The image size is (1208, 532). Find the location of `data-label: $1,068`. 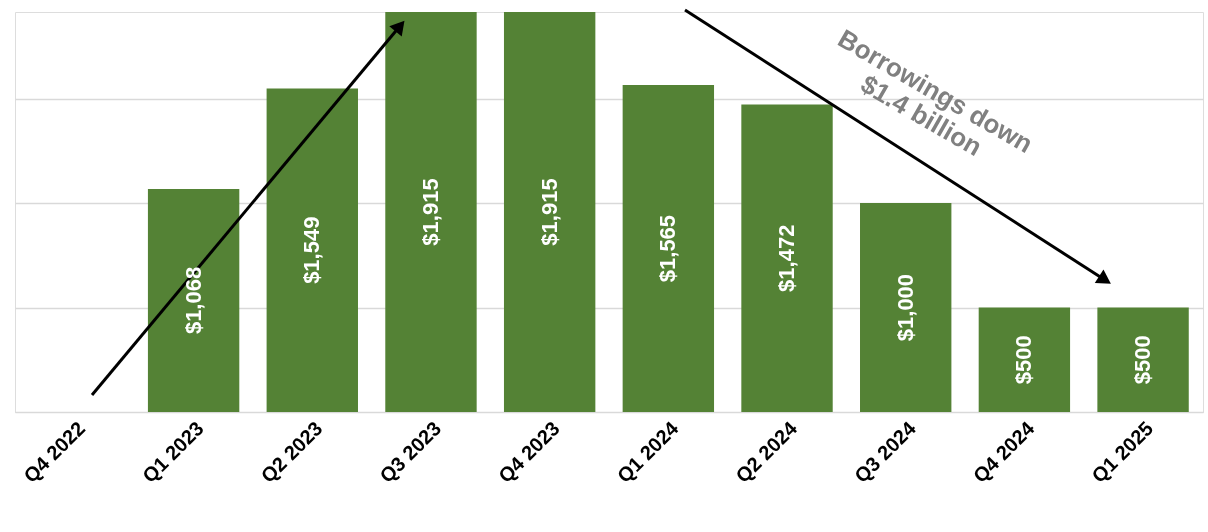

data-label: $1,068 is located at coordinates (193, 300).